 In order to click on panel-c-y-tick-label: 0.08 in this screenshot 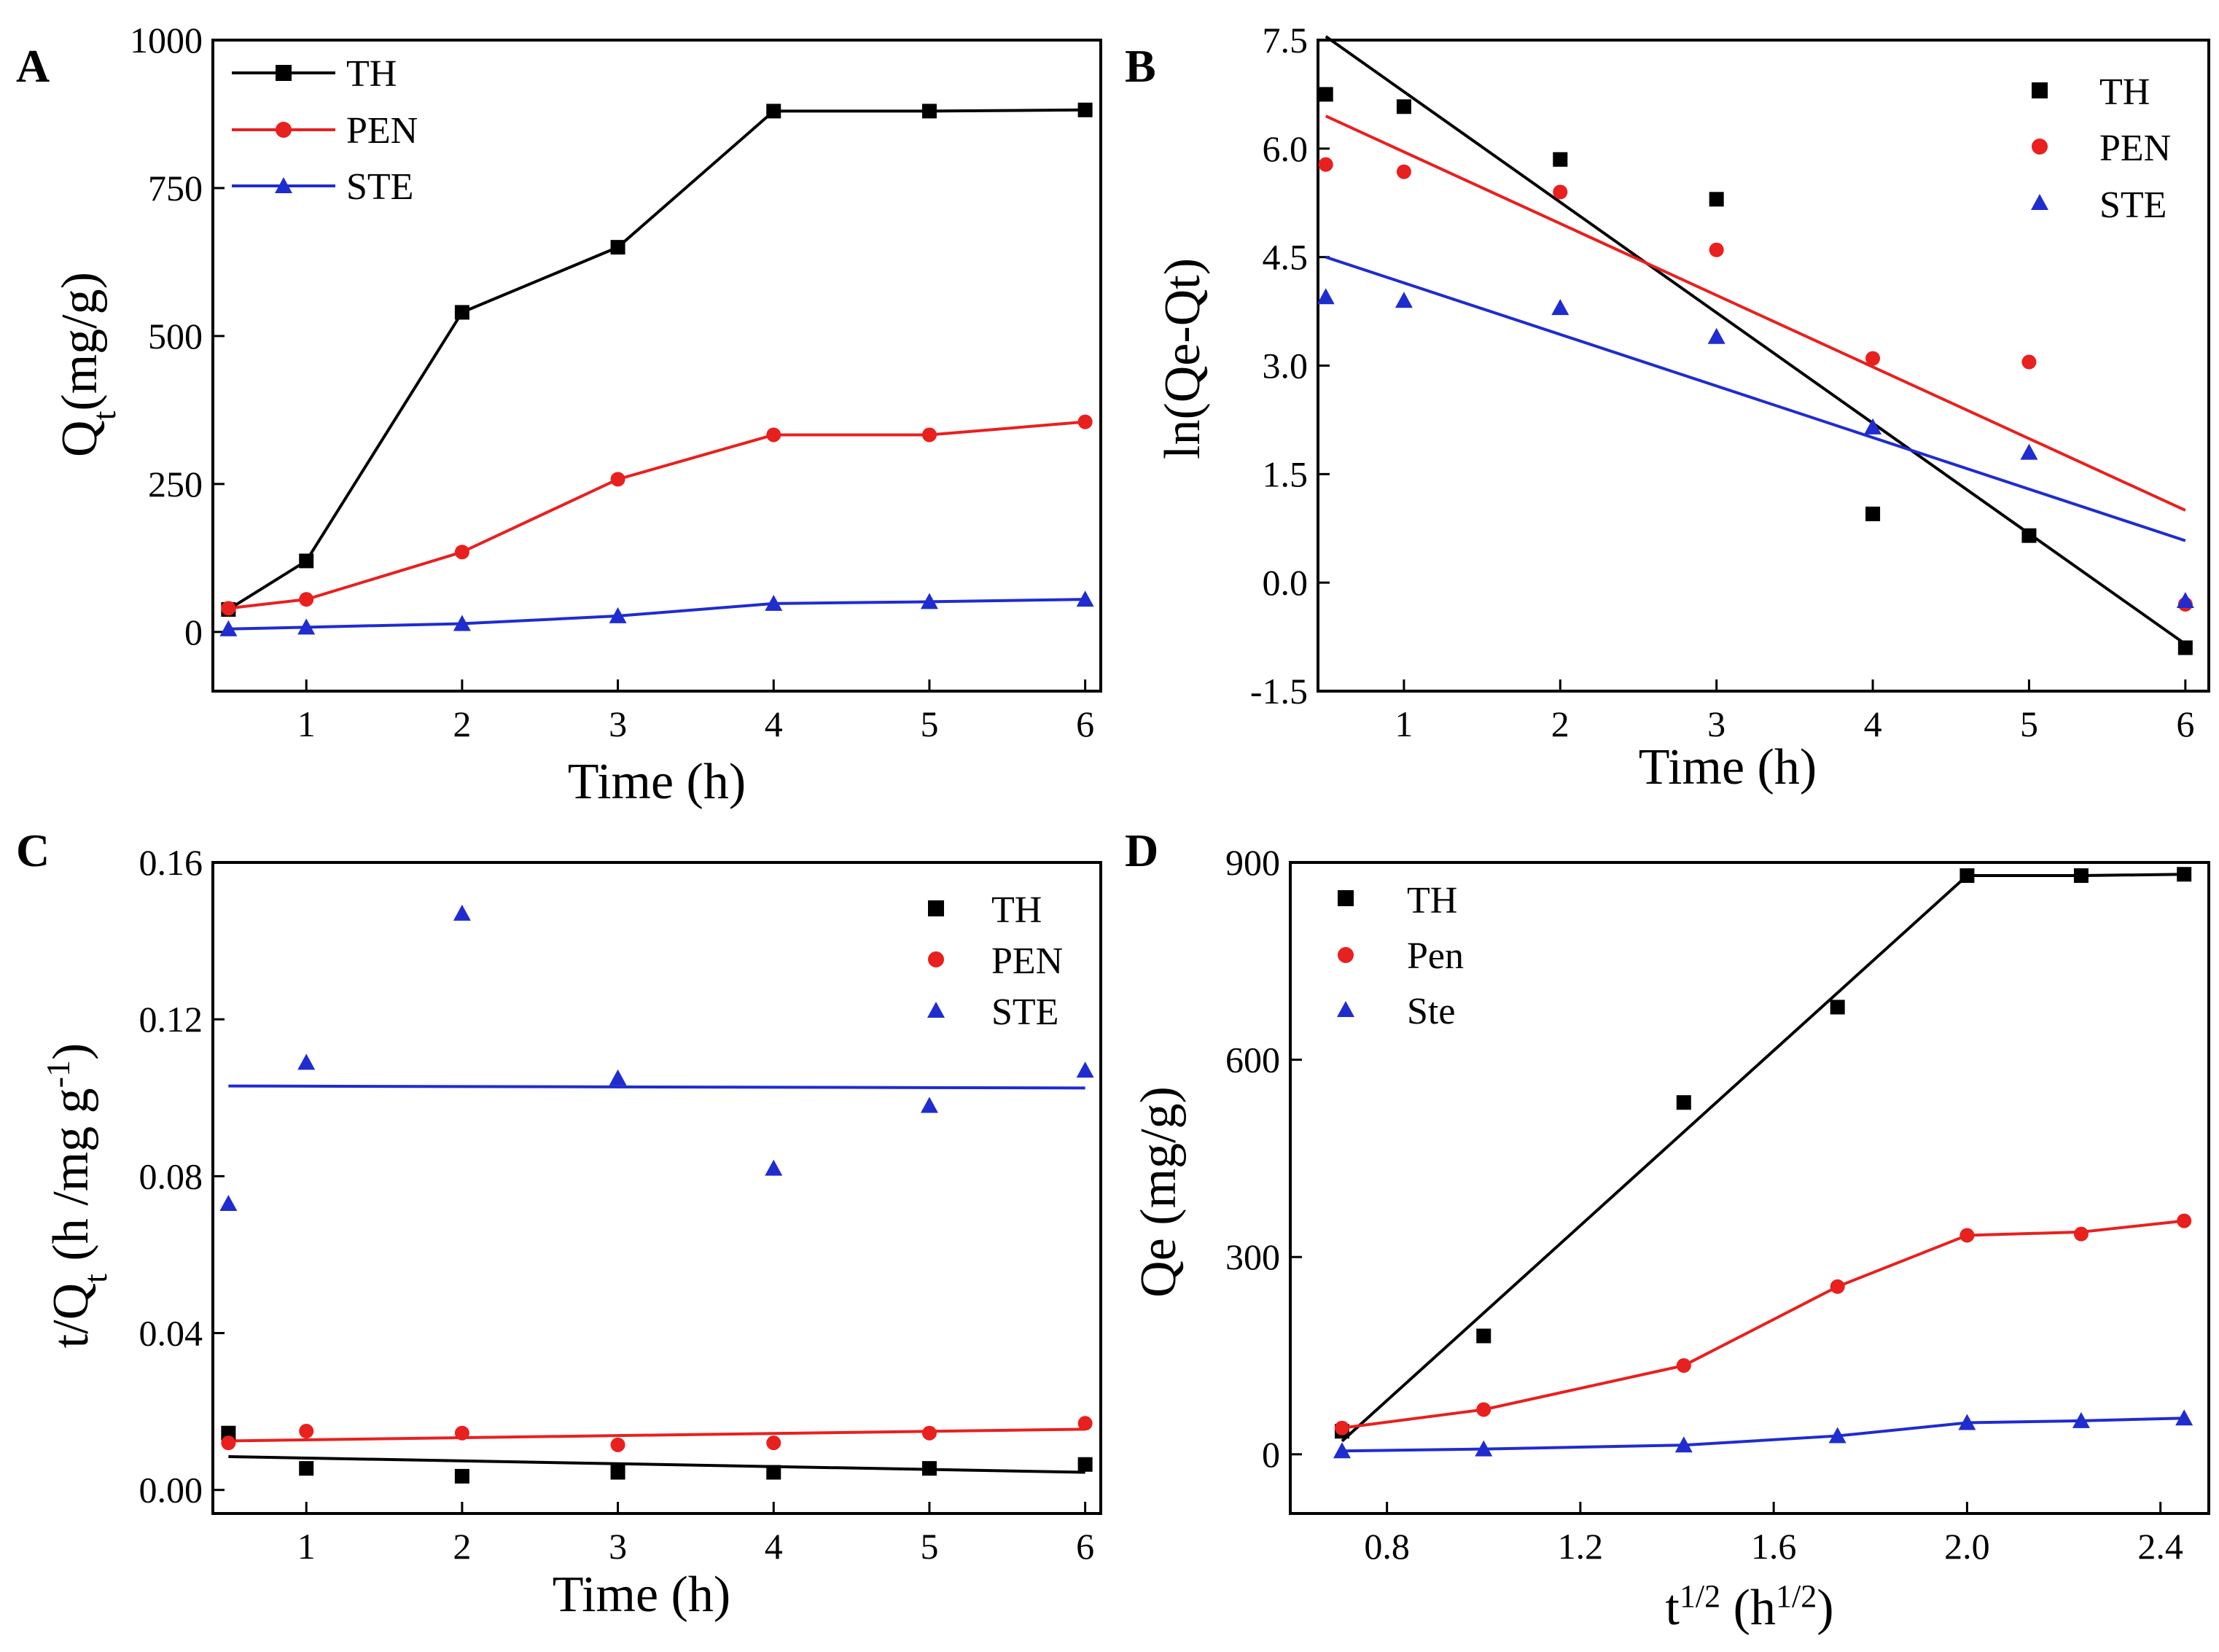, I will do `click(171, 1176)`.